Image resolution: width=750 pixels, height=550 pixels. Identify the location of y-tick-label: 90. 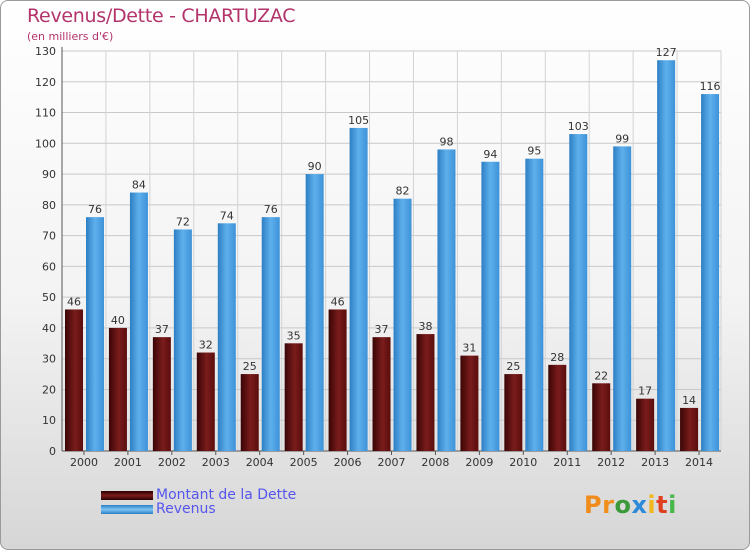
(49, 174).